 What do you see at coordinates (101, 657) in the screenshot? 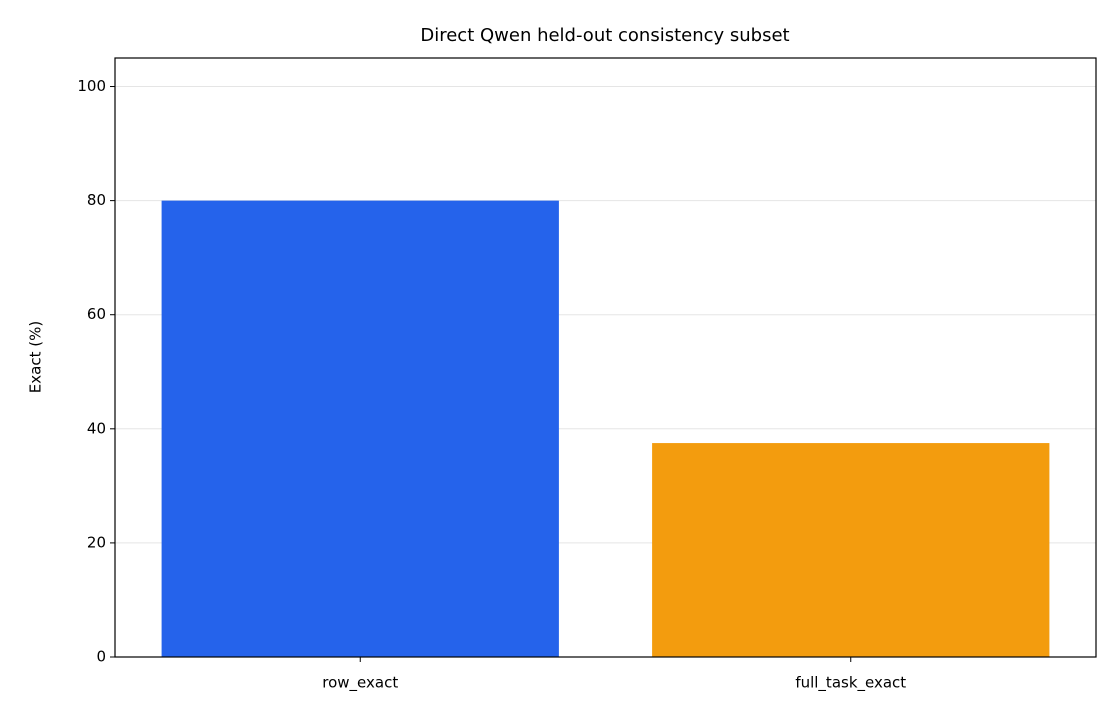
I see `y-tick-label: 0` at bounding box center [101, 657].